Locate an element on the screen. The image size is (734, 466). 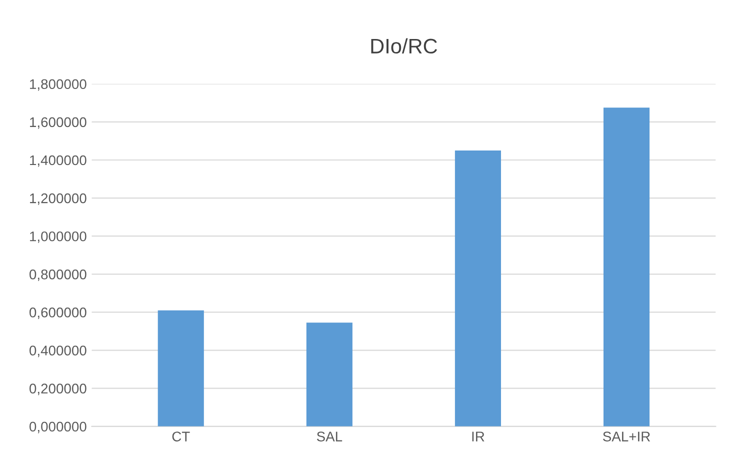
y-tick-label: 0,400000 is located at coordinates (58, 352).